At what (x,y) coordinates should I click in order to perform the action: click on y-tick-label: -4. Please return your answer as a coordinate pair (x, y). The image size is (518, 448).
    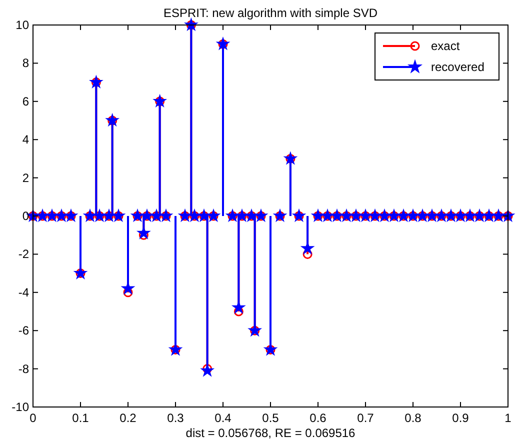
    Looking at the image, I should click on (24, 292).